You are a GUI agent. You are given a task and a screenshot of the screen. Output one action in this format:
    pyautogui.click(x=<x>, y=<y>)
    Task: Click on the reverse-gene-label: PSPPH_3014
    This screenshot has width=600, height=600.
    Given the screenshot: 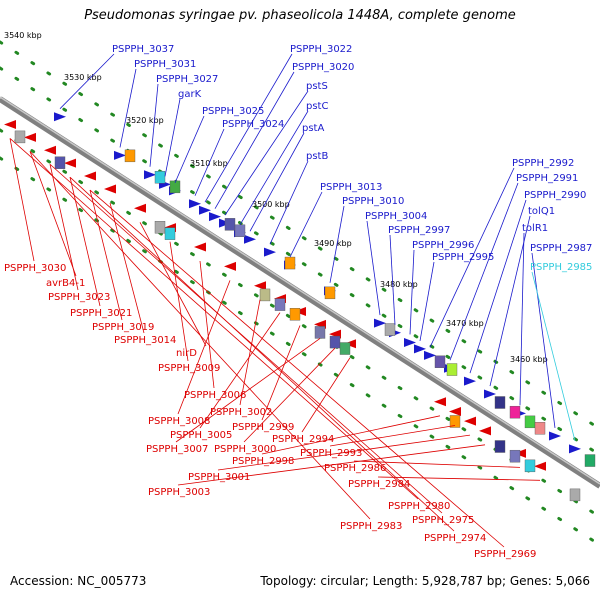 What is the action you would take?
    pyautogui.click(x=145, y=340)
    